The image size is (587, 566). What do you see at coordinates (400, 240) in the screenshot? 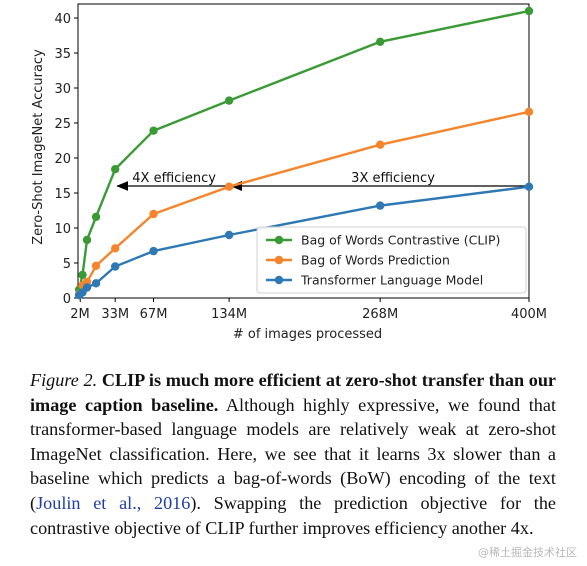
I see `legend-label: Bag of Words Contrastive (CLIP)` at bounding box center [400, 240].